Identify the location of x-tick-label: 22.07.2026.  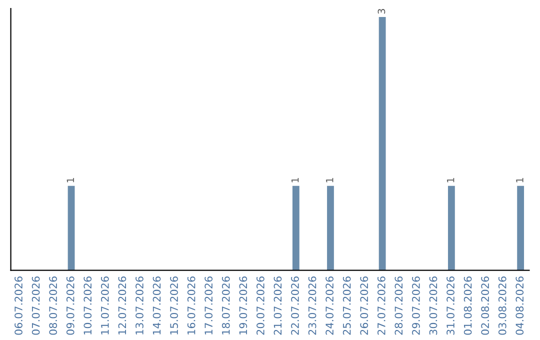
(295, 305).